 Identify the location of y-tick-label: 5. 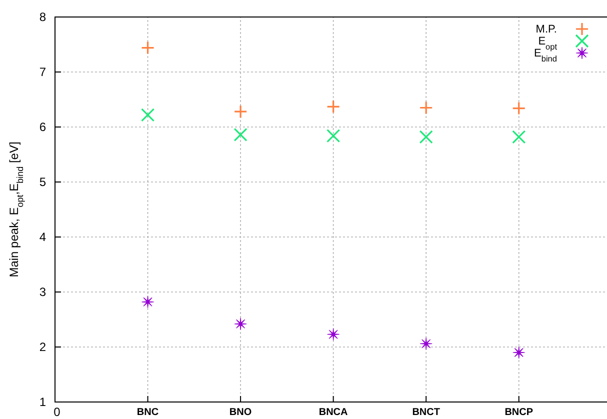
(42, 182).